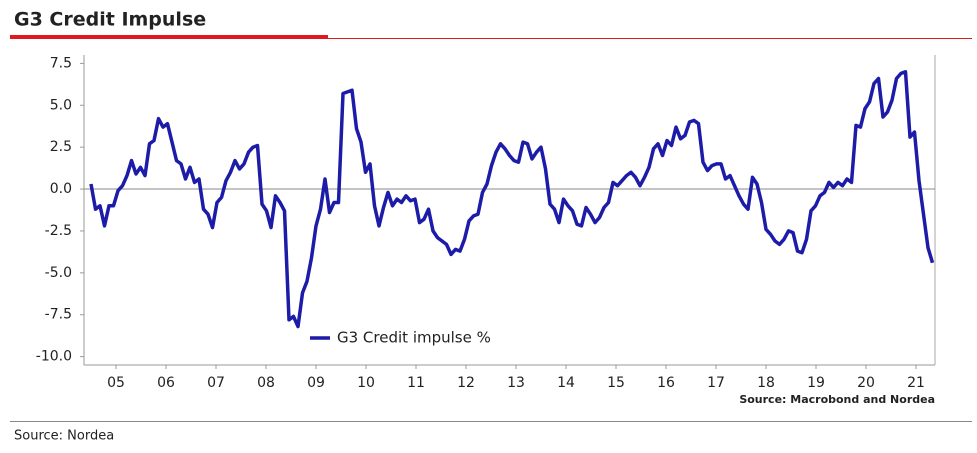  What do you see at coordinates (266, 383) in the screenshot?
I see `x-tick-label: 08` at bounding box center [266, 383].